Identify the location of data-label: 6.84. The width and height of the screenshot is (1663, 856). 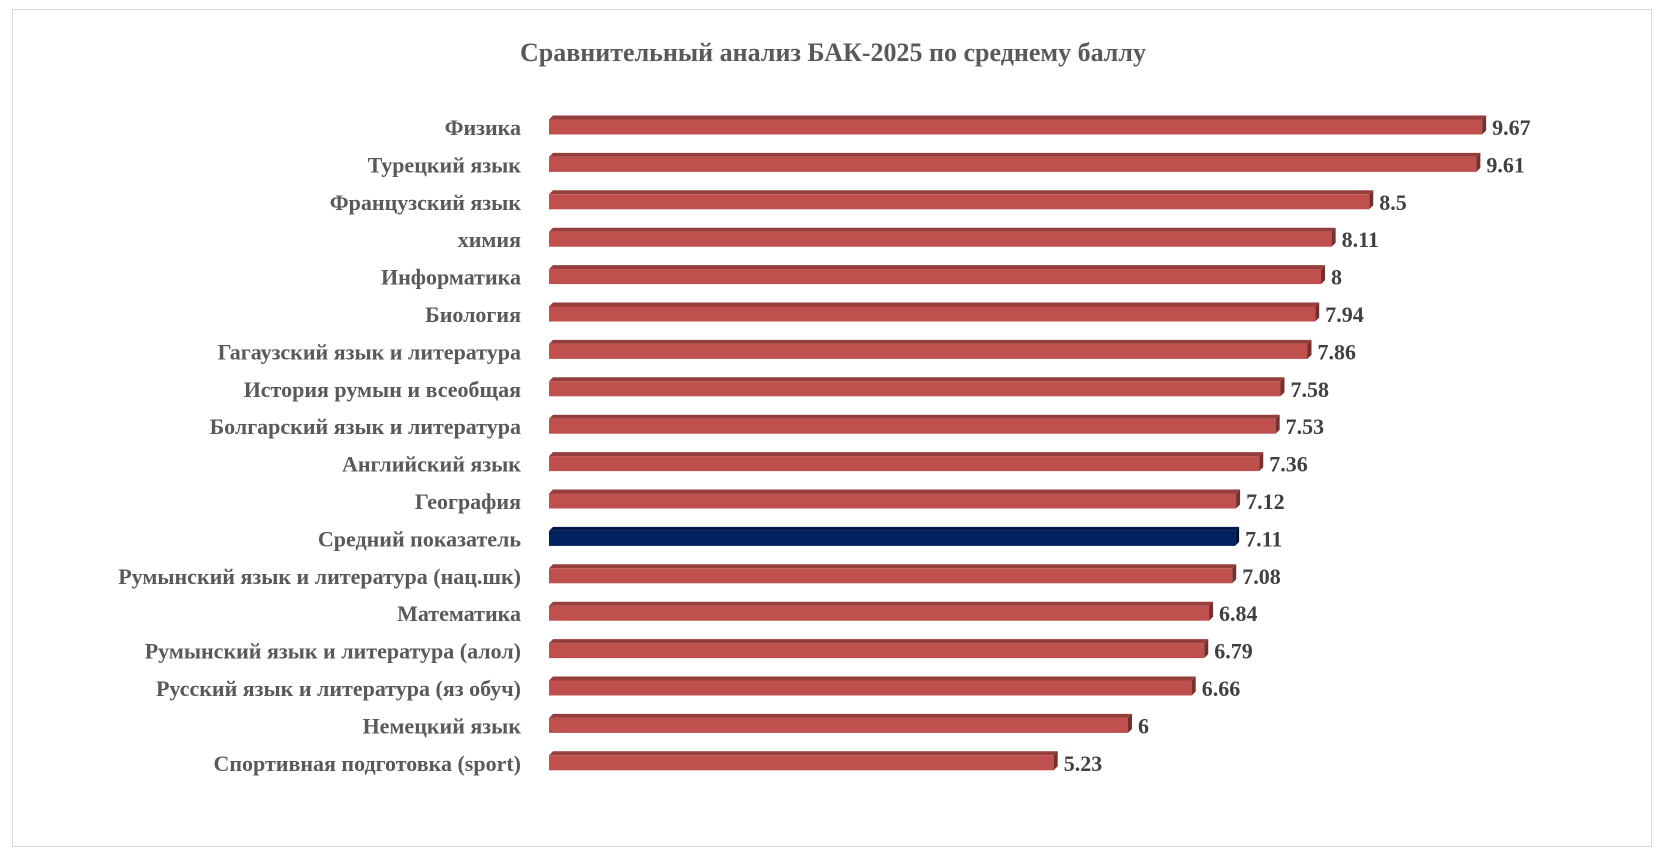
(1238, 613).